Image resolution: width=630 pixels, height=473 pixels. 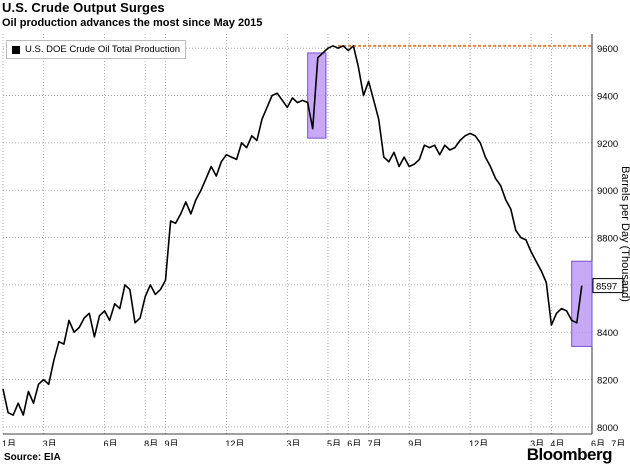 I want to click on y-tick-label: 8000, so click(x=607, y=428).